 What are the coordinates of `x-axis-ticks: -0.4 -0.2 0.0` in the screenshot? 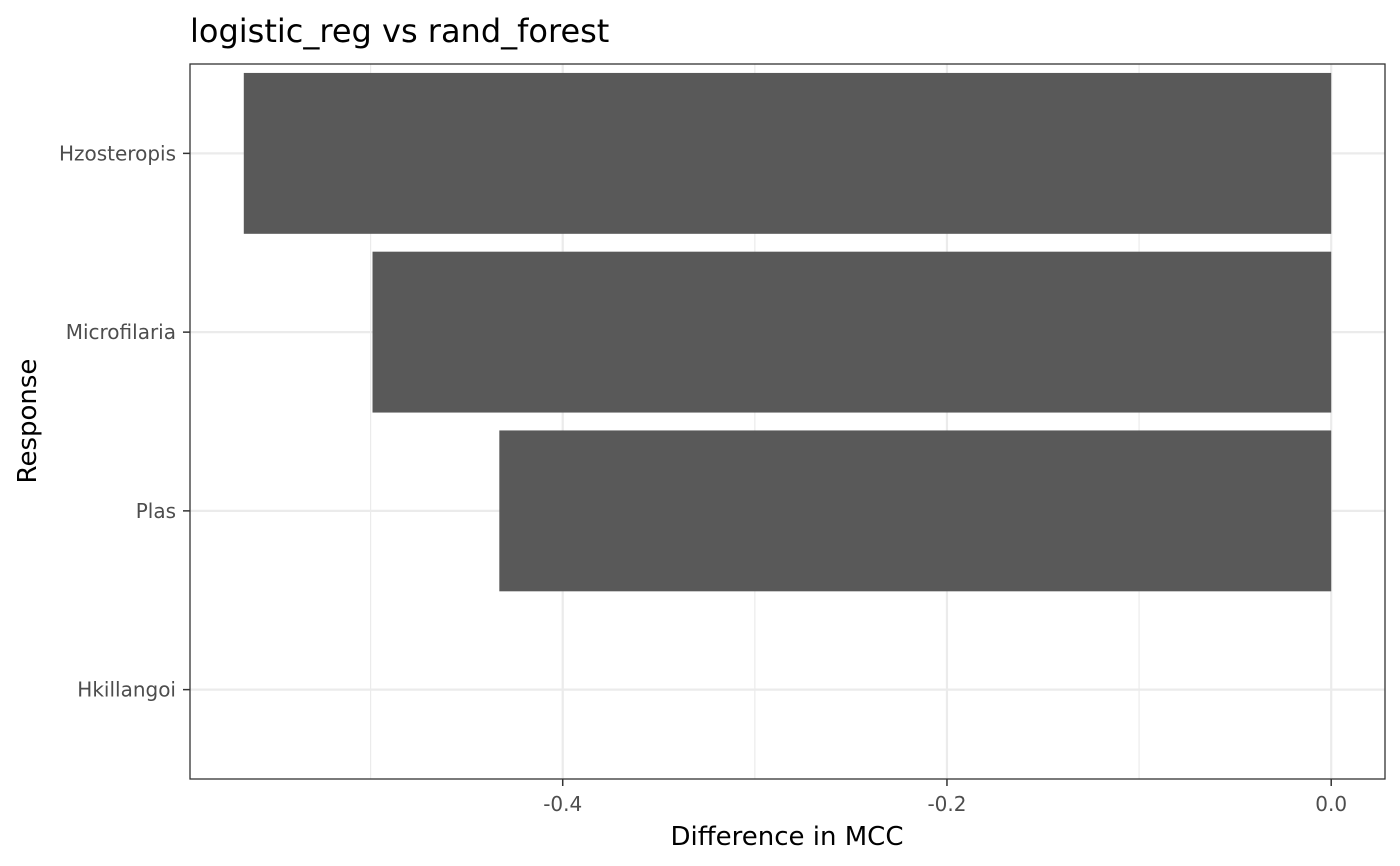 It's located at (945, 797).